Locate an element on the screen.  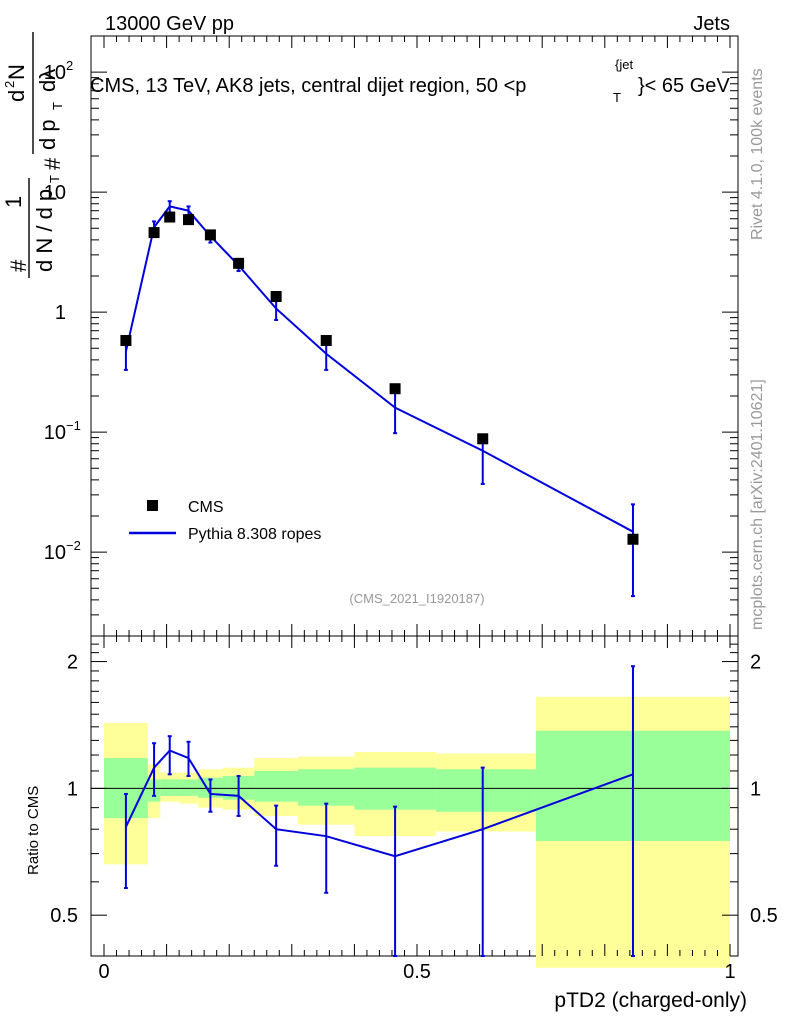
ylabel-den: d N / d p is located at coordinates (44, 230).